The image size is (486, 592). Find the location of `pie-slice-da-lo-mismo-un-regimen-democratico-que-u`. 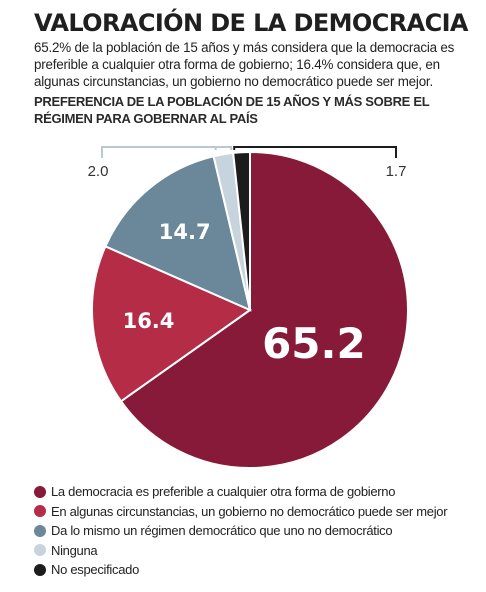

pie-slice-da-lo-mismo-un-regimen-democratico-que-u is located at coordinates (178, 233).